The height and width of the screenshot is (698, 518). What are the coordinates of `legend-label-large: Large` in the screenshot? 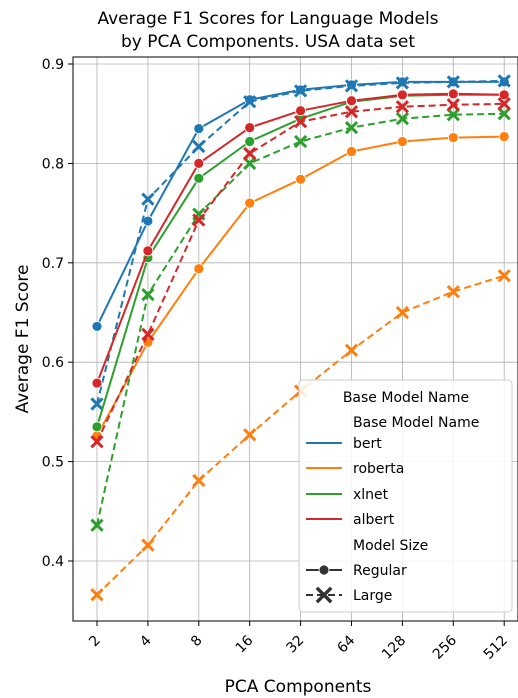 It's located at (372, 596).